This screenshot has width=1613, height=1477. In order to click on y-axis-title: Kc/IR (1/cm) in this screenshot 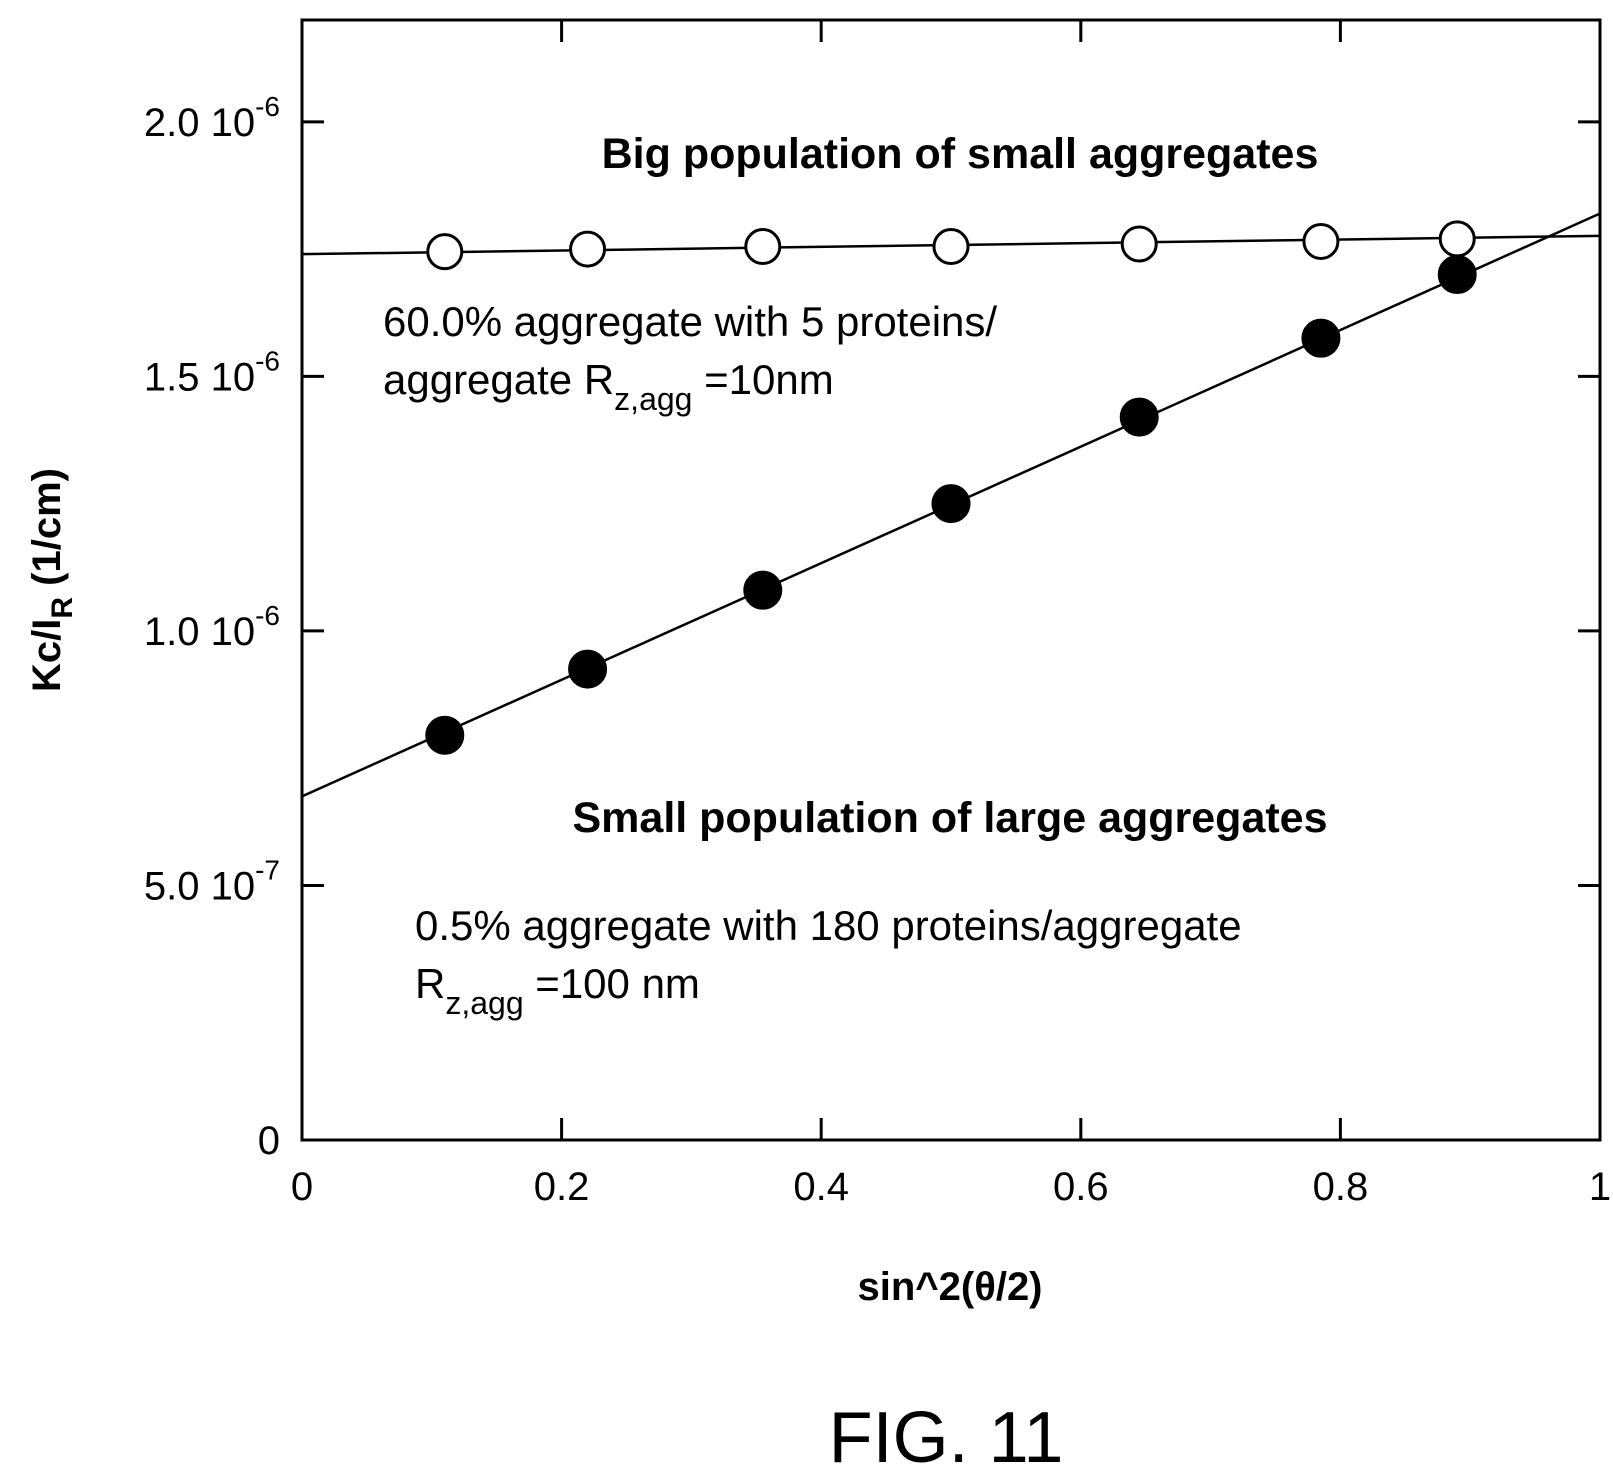, I will do `click(52, 580)`.